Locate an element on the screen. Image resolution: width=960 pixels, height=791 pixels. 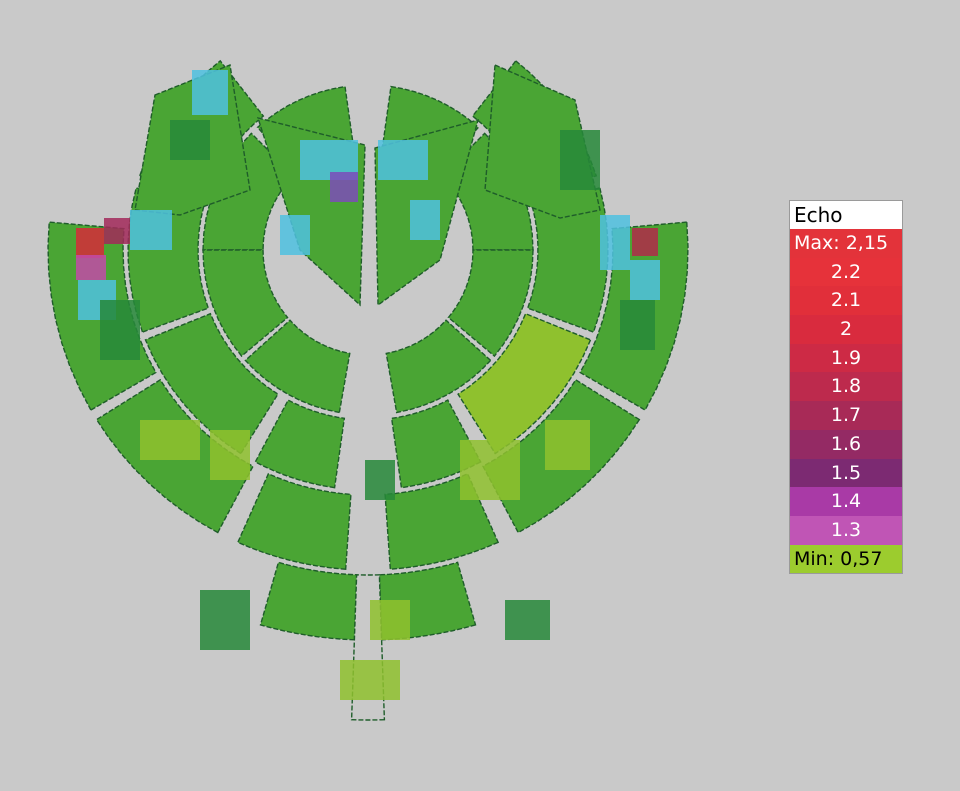
legend-title: Echo is located at coordinates (846, 215).